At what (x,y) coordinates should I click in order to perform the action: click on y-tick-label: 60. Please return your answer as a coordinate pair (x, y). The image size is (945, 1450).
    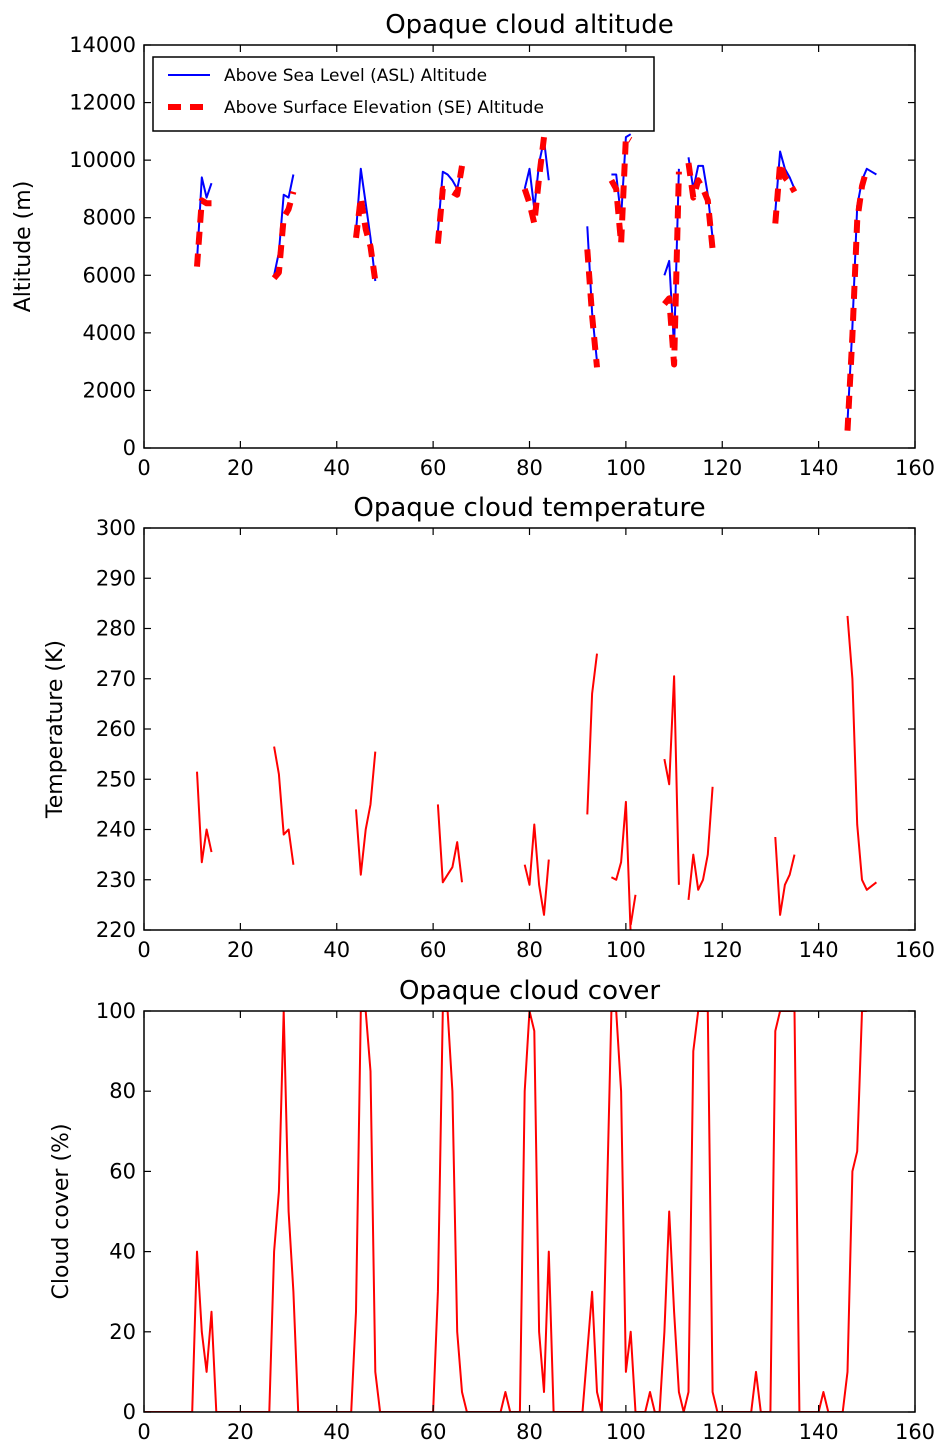
    Looking at the image, I should click on (122, 1171).